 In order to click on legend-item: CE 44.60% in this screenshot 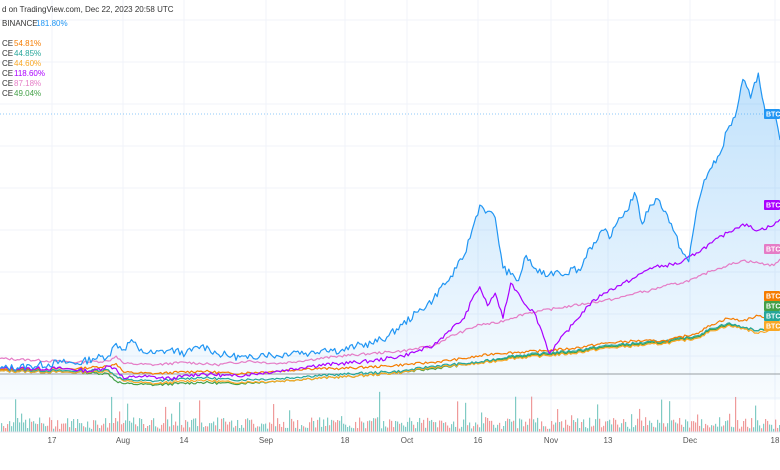, I will do `click(21, 63)`.